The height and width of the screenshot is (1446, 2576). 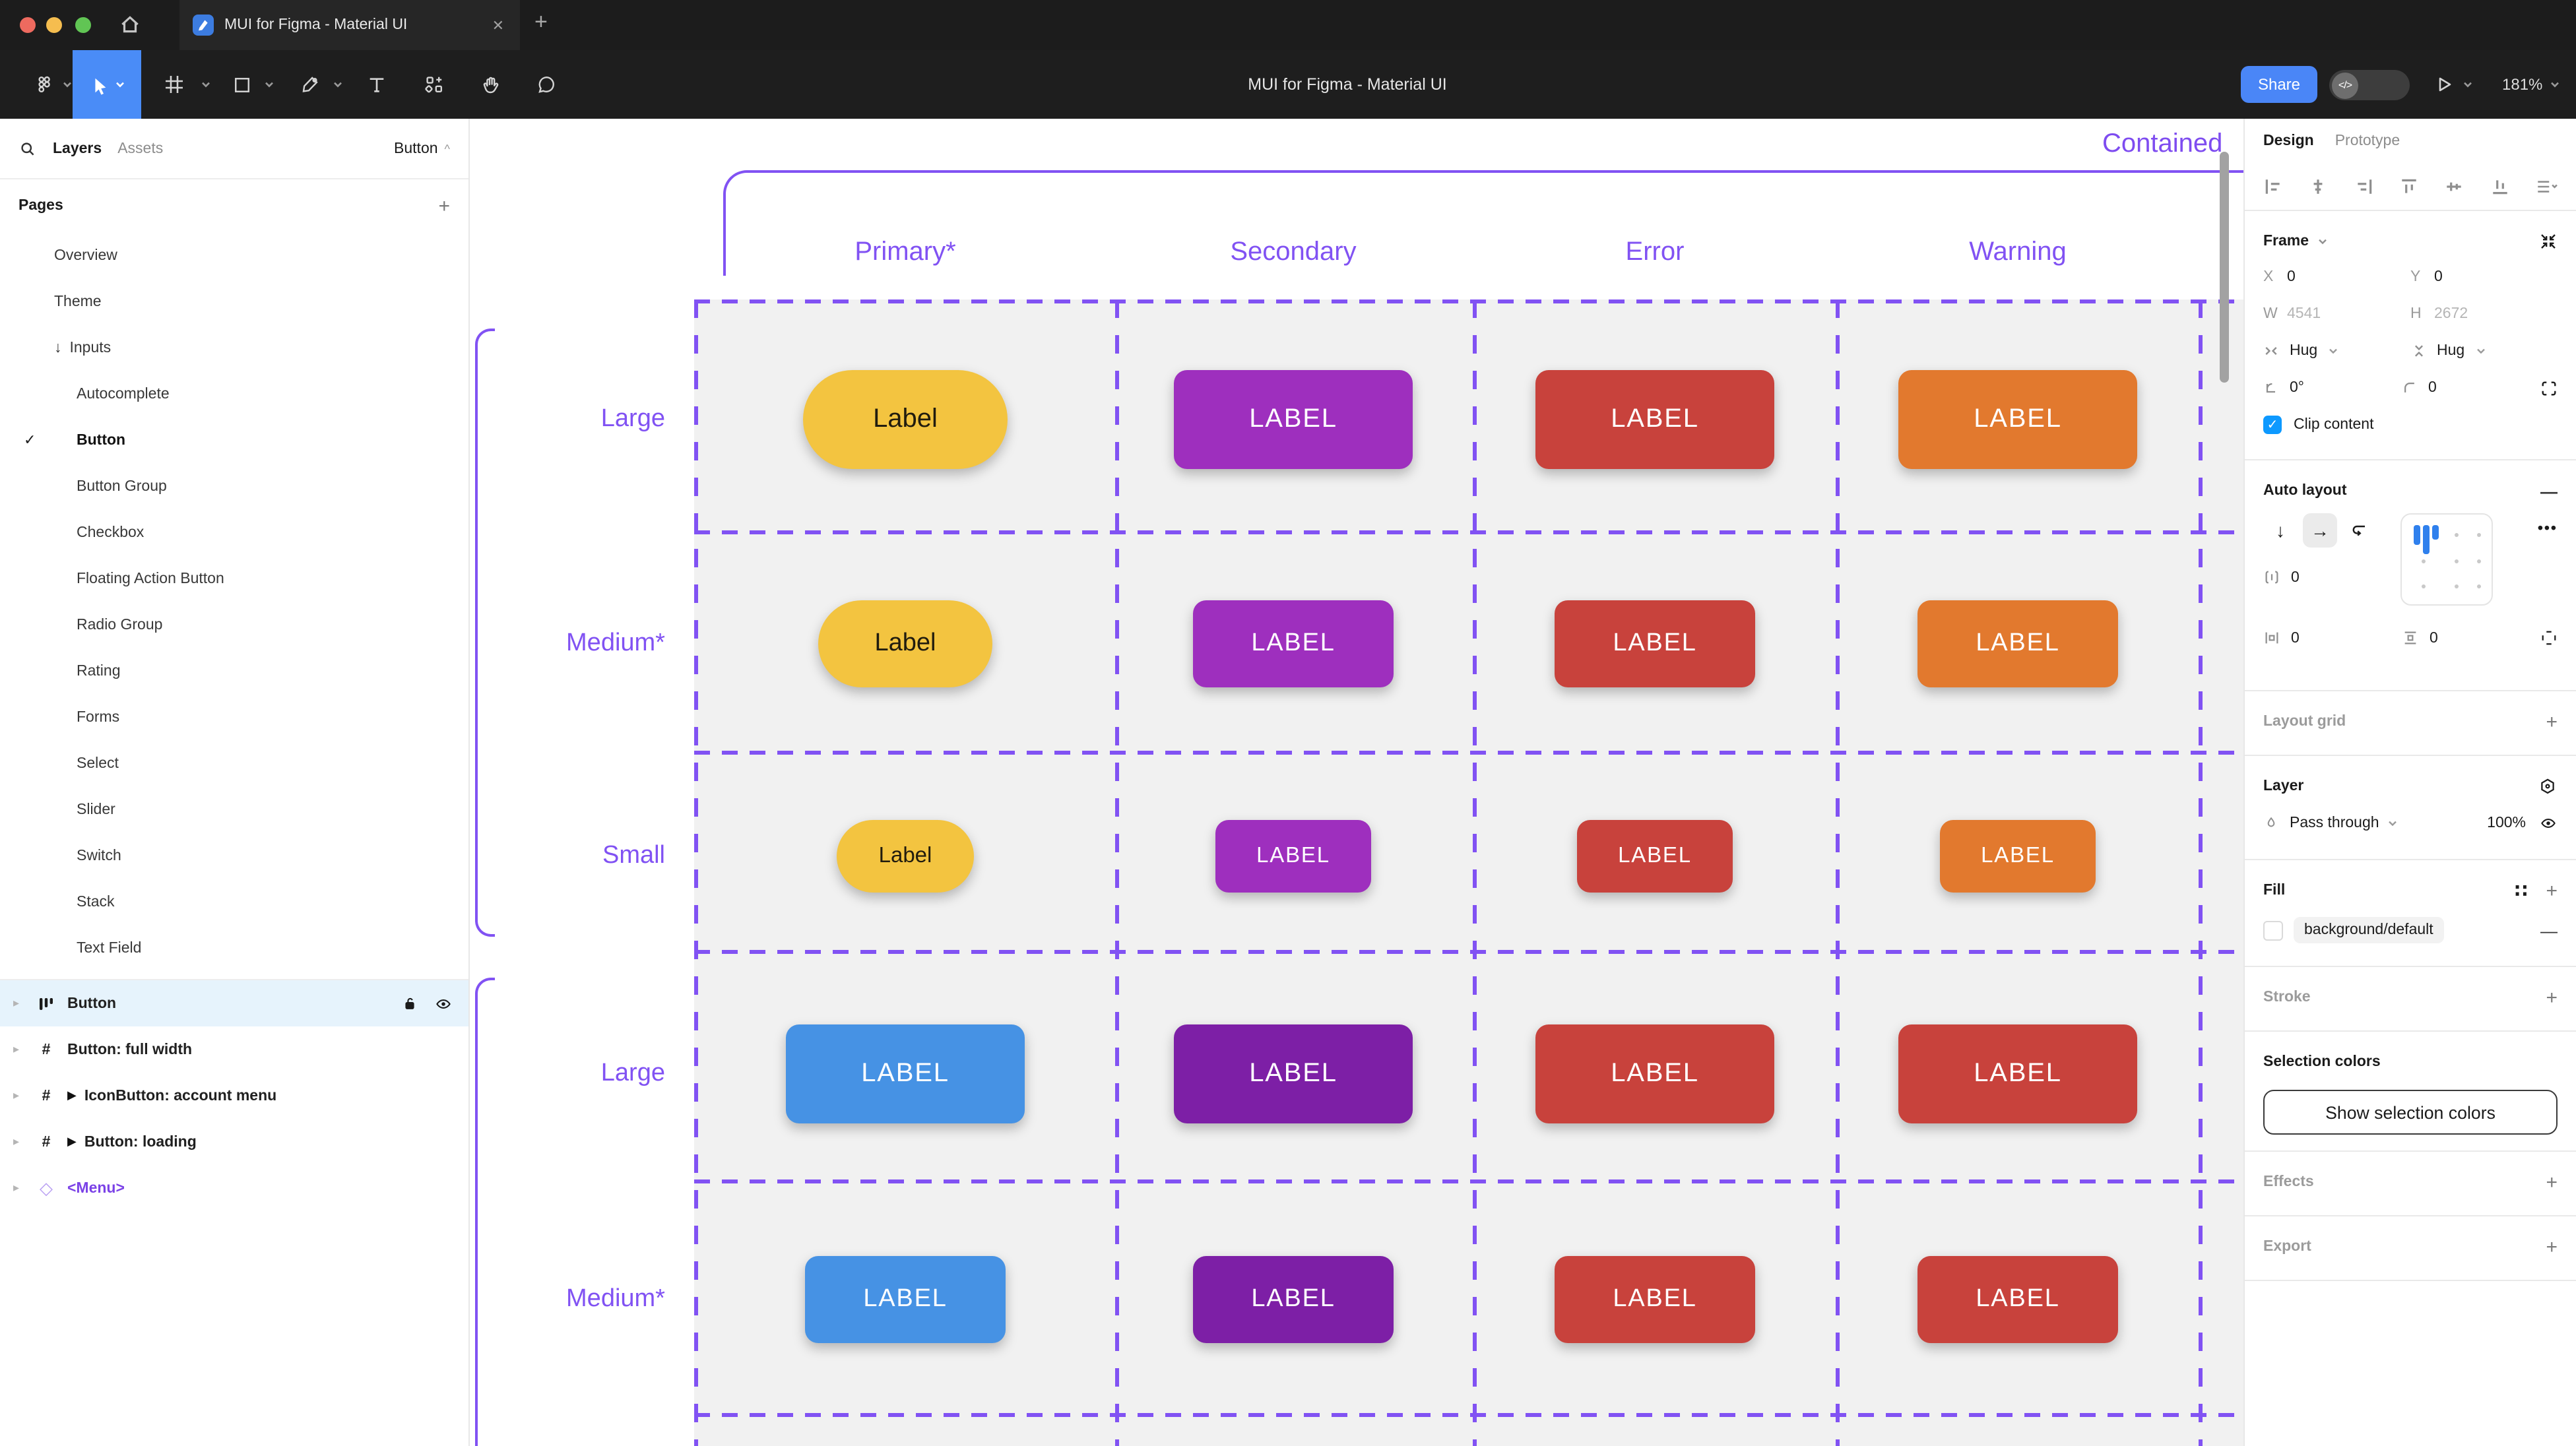 What do you see at coordinates (2548, 823) in the screenshot?
I see `layer-visibility-eye-icon` at bounding box center [2548, 823].